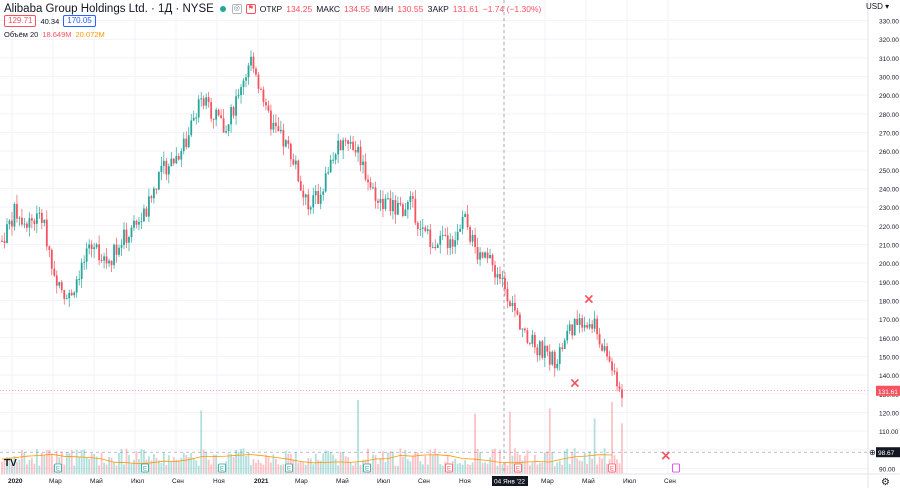 The width and height of the screenshot is (900, 488). Describe the element at coordinates (79, 21) in the screenshot. I see `buy-button: 170.05` at that location.